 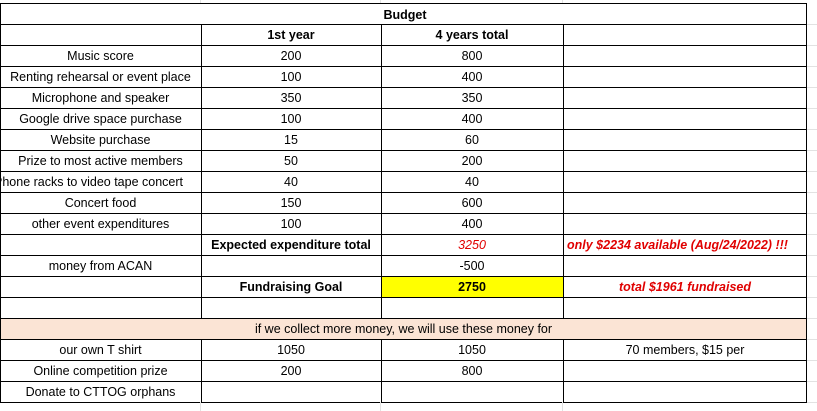 I want to click on fundraising-goal-note: total $1961 fundraised, so click(x=685, y=287).